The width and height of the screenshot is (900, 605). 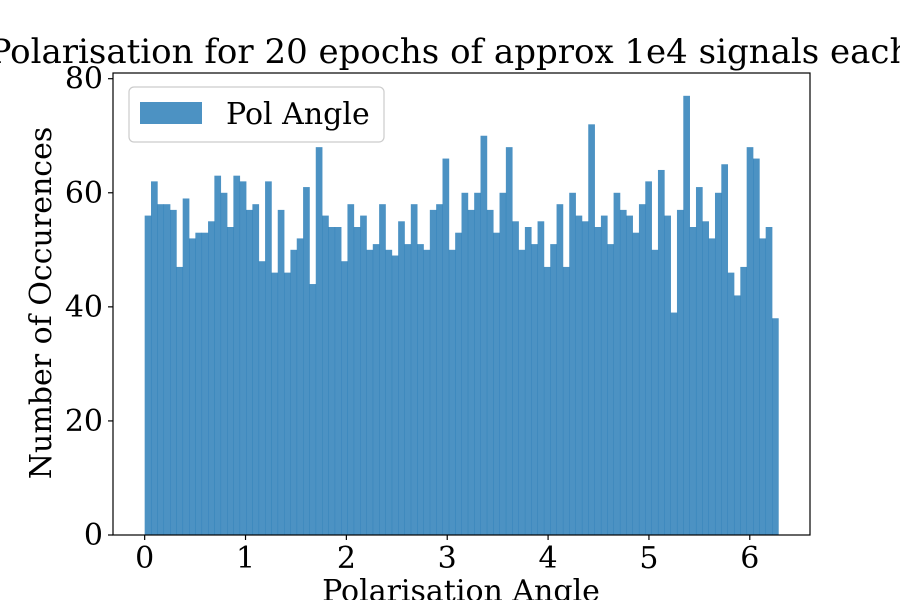 I want to click on legend: Pol Angle, so click(x=256, y=114).